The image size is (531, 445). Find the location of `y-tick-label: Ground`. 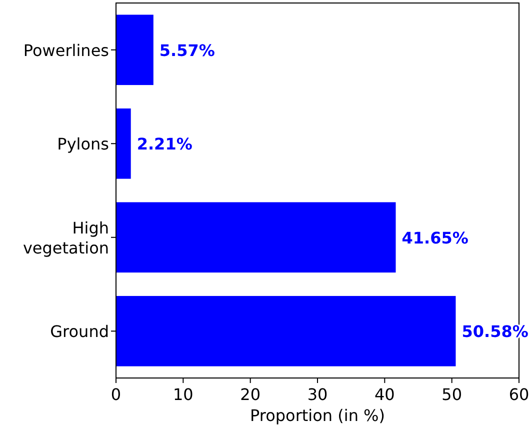

y-tick-label: Ground is located at coordinates (79, 332).